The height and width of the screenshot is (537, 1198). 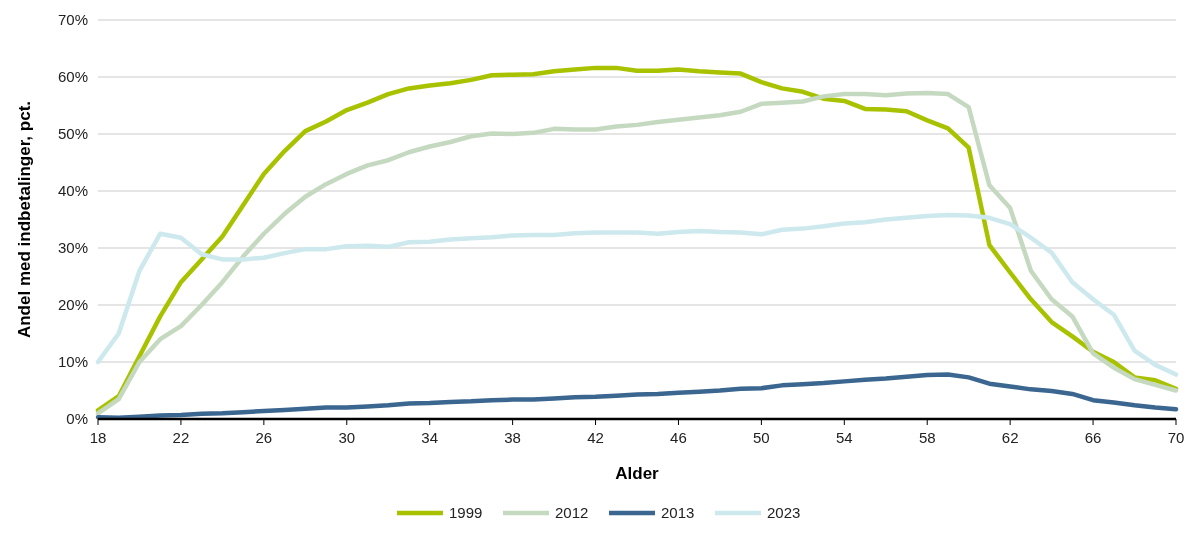 What do you see at coordinates (72, 362) in the screenshot?
I see `y-tick-label: 10%` at bounding box center [72, 362].